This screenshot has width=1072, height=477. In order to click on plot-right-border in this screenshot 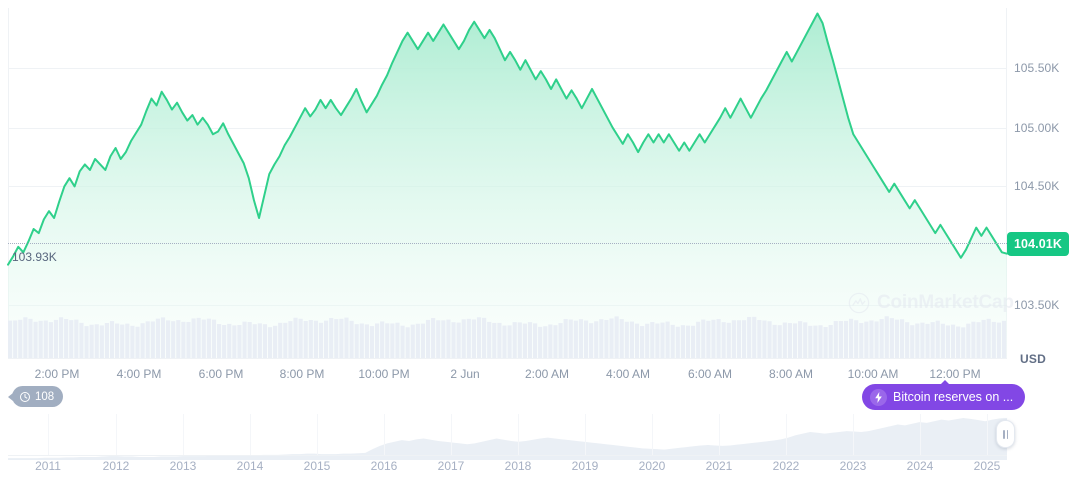, I will do `click(1006, 183)`.